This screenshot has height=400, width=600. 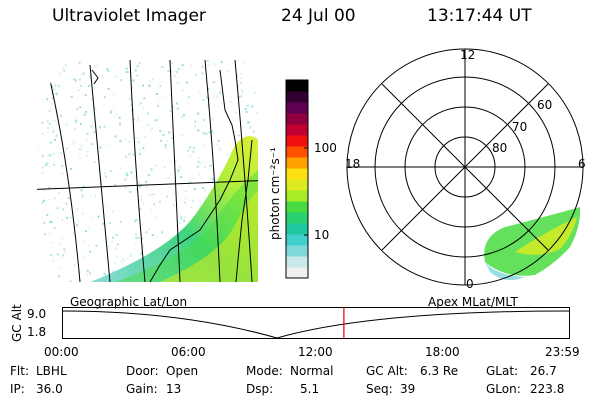 What do you see at coordinates (479, 16) in the screenshot?
I see `observation-time: 13:17:44 UT` at bounding box center [479, 16].